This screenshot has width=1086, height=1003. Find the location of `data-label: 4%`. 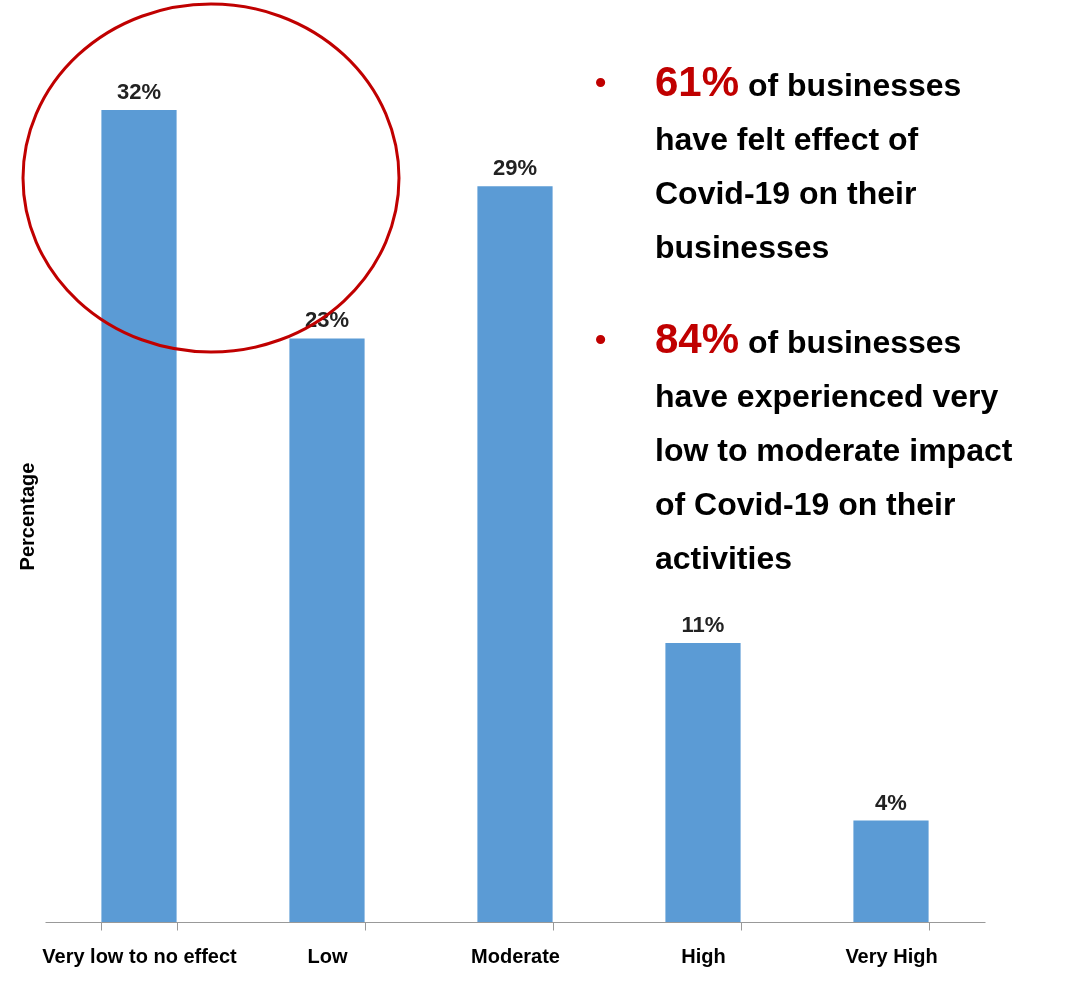

data-label: 4% is located at coordinates (891, 802).